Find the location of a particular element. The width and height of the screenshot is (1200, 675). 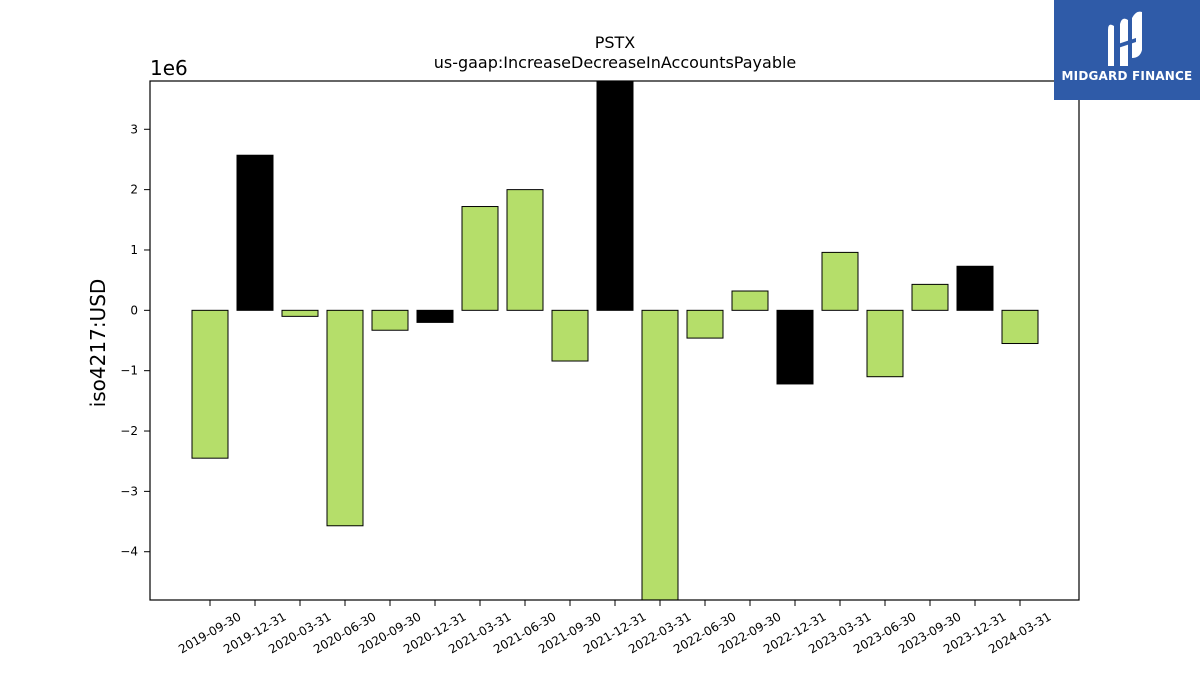

midgard-logo-mark-icon is located at coordinates (1125, 39).